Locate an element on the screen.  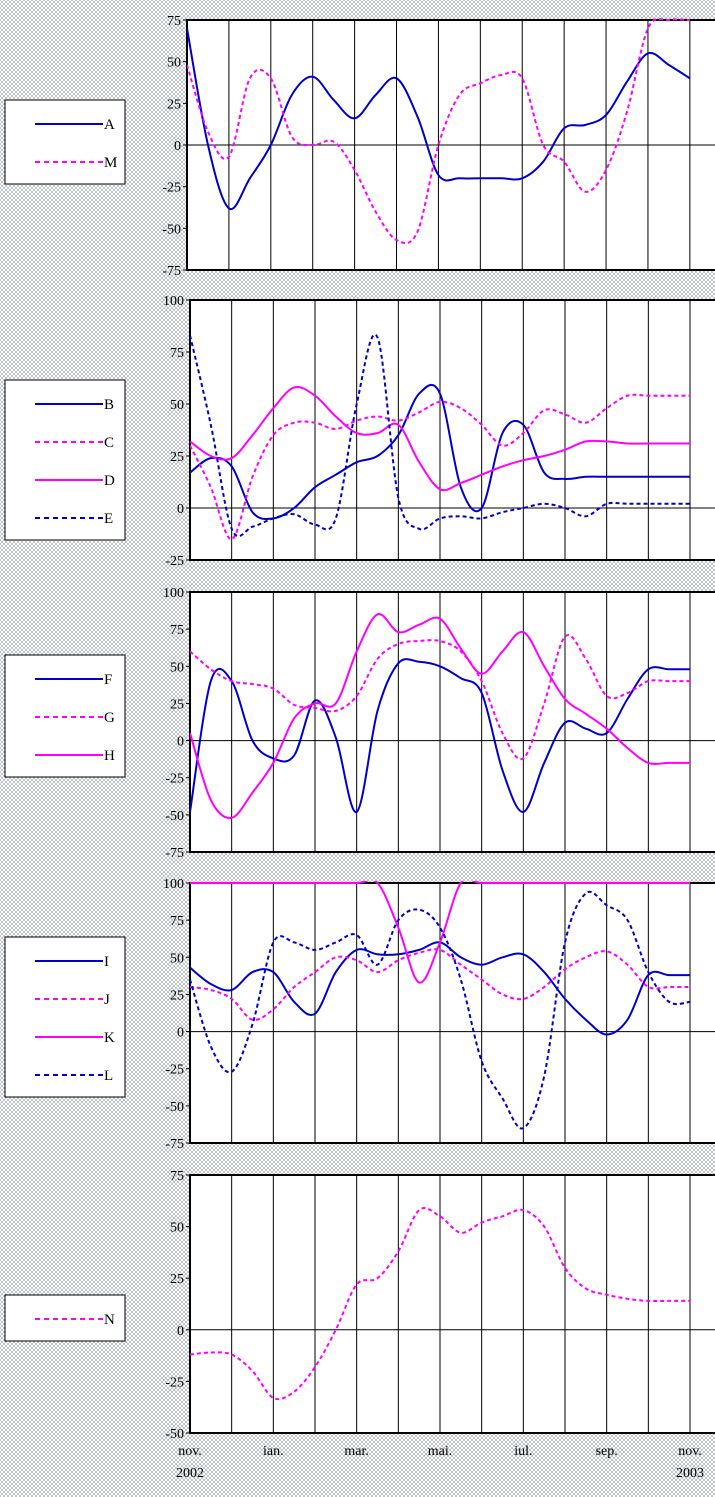
x-tick-label: sep. is located at coordinates (607, 1451).